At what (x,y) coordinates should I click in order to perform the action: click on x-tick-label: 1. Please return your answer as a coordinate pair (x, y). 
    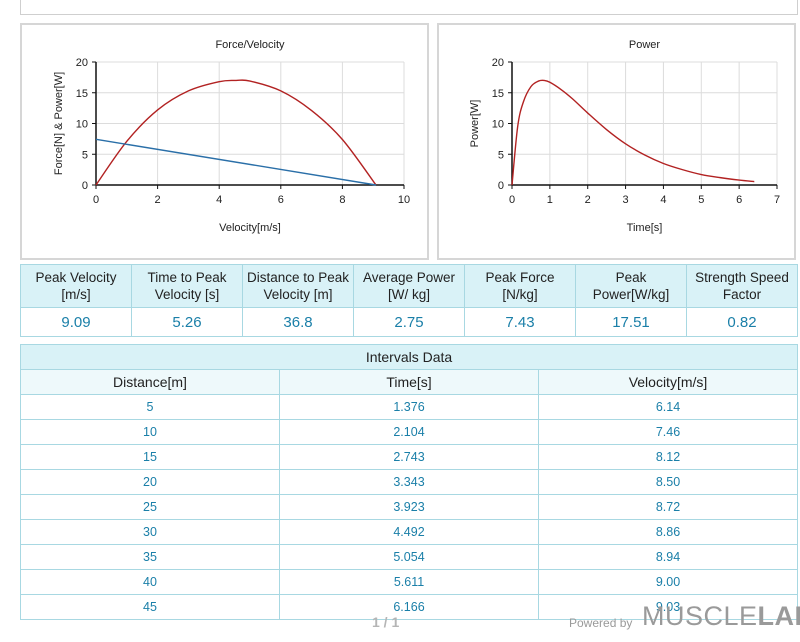
    Looking at the image, I should click on (550, 200).